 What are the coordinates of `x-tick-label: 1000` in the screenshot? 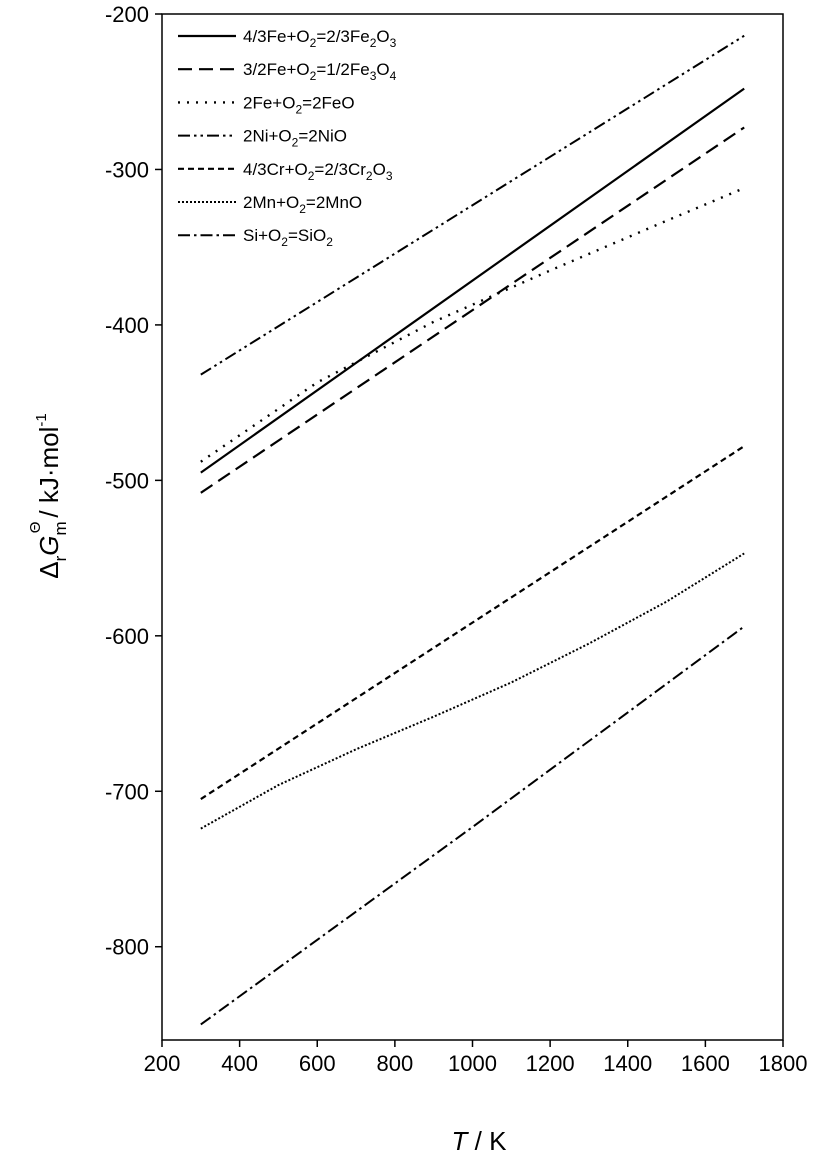 It's located at (472, 1063).